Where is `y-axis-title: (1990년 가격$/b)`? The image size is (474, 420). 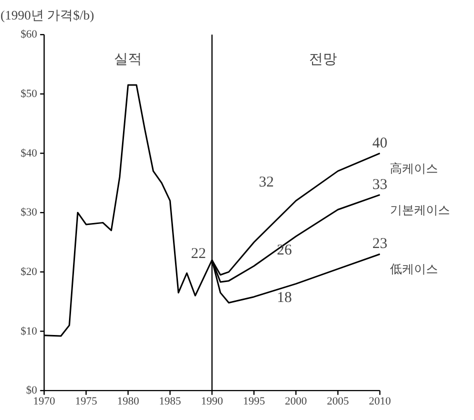 y-axis-title: (1990년 가격$/b) is located at coordinates (47, 15).